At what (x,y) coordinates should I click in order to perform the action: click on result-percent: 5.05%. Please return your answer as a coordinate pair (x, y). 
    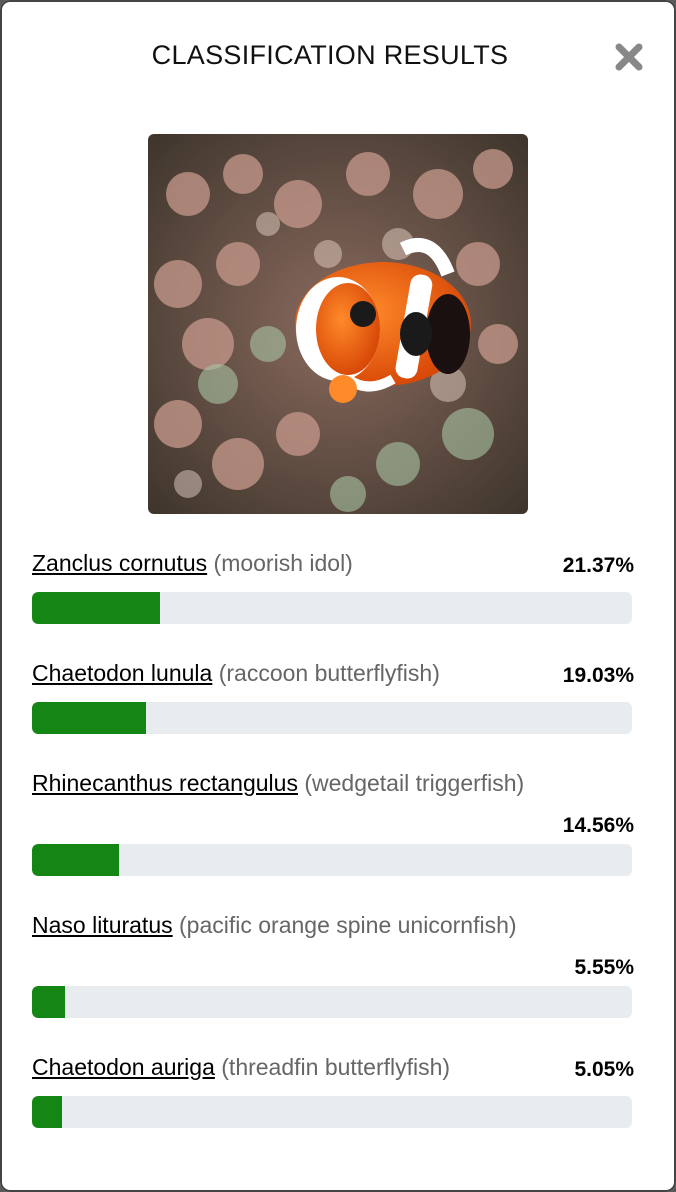
    Looking at the image, I should click on (604, 1069).